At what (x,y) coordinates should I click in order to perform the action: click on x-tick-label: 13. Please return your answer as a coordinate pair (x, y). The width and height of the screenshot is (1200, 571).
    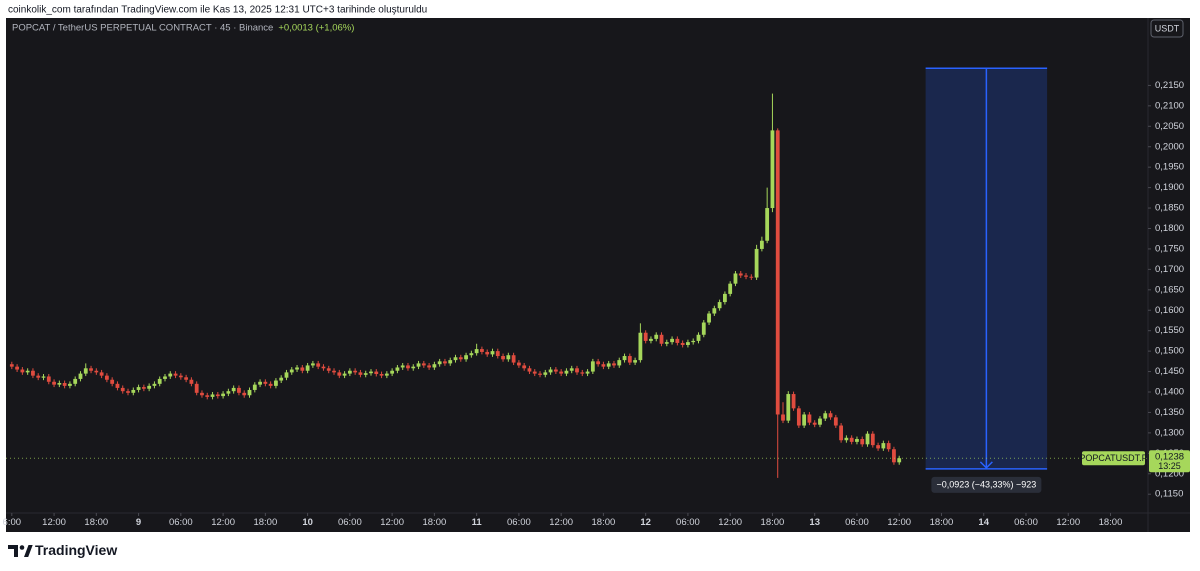
    Looking at the image, I should click on (814, 522).